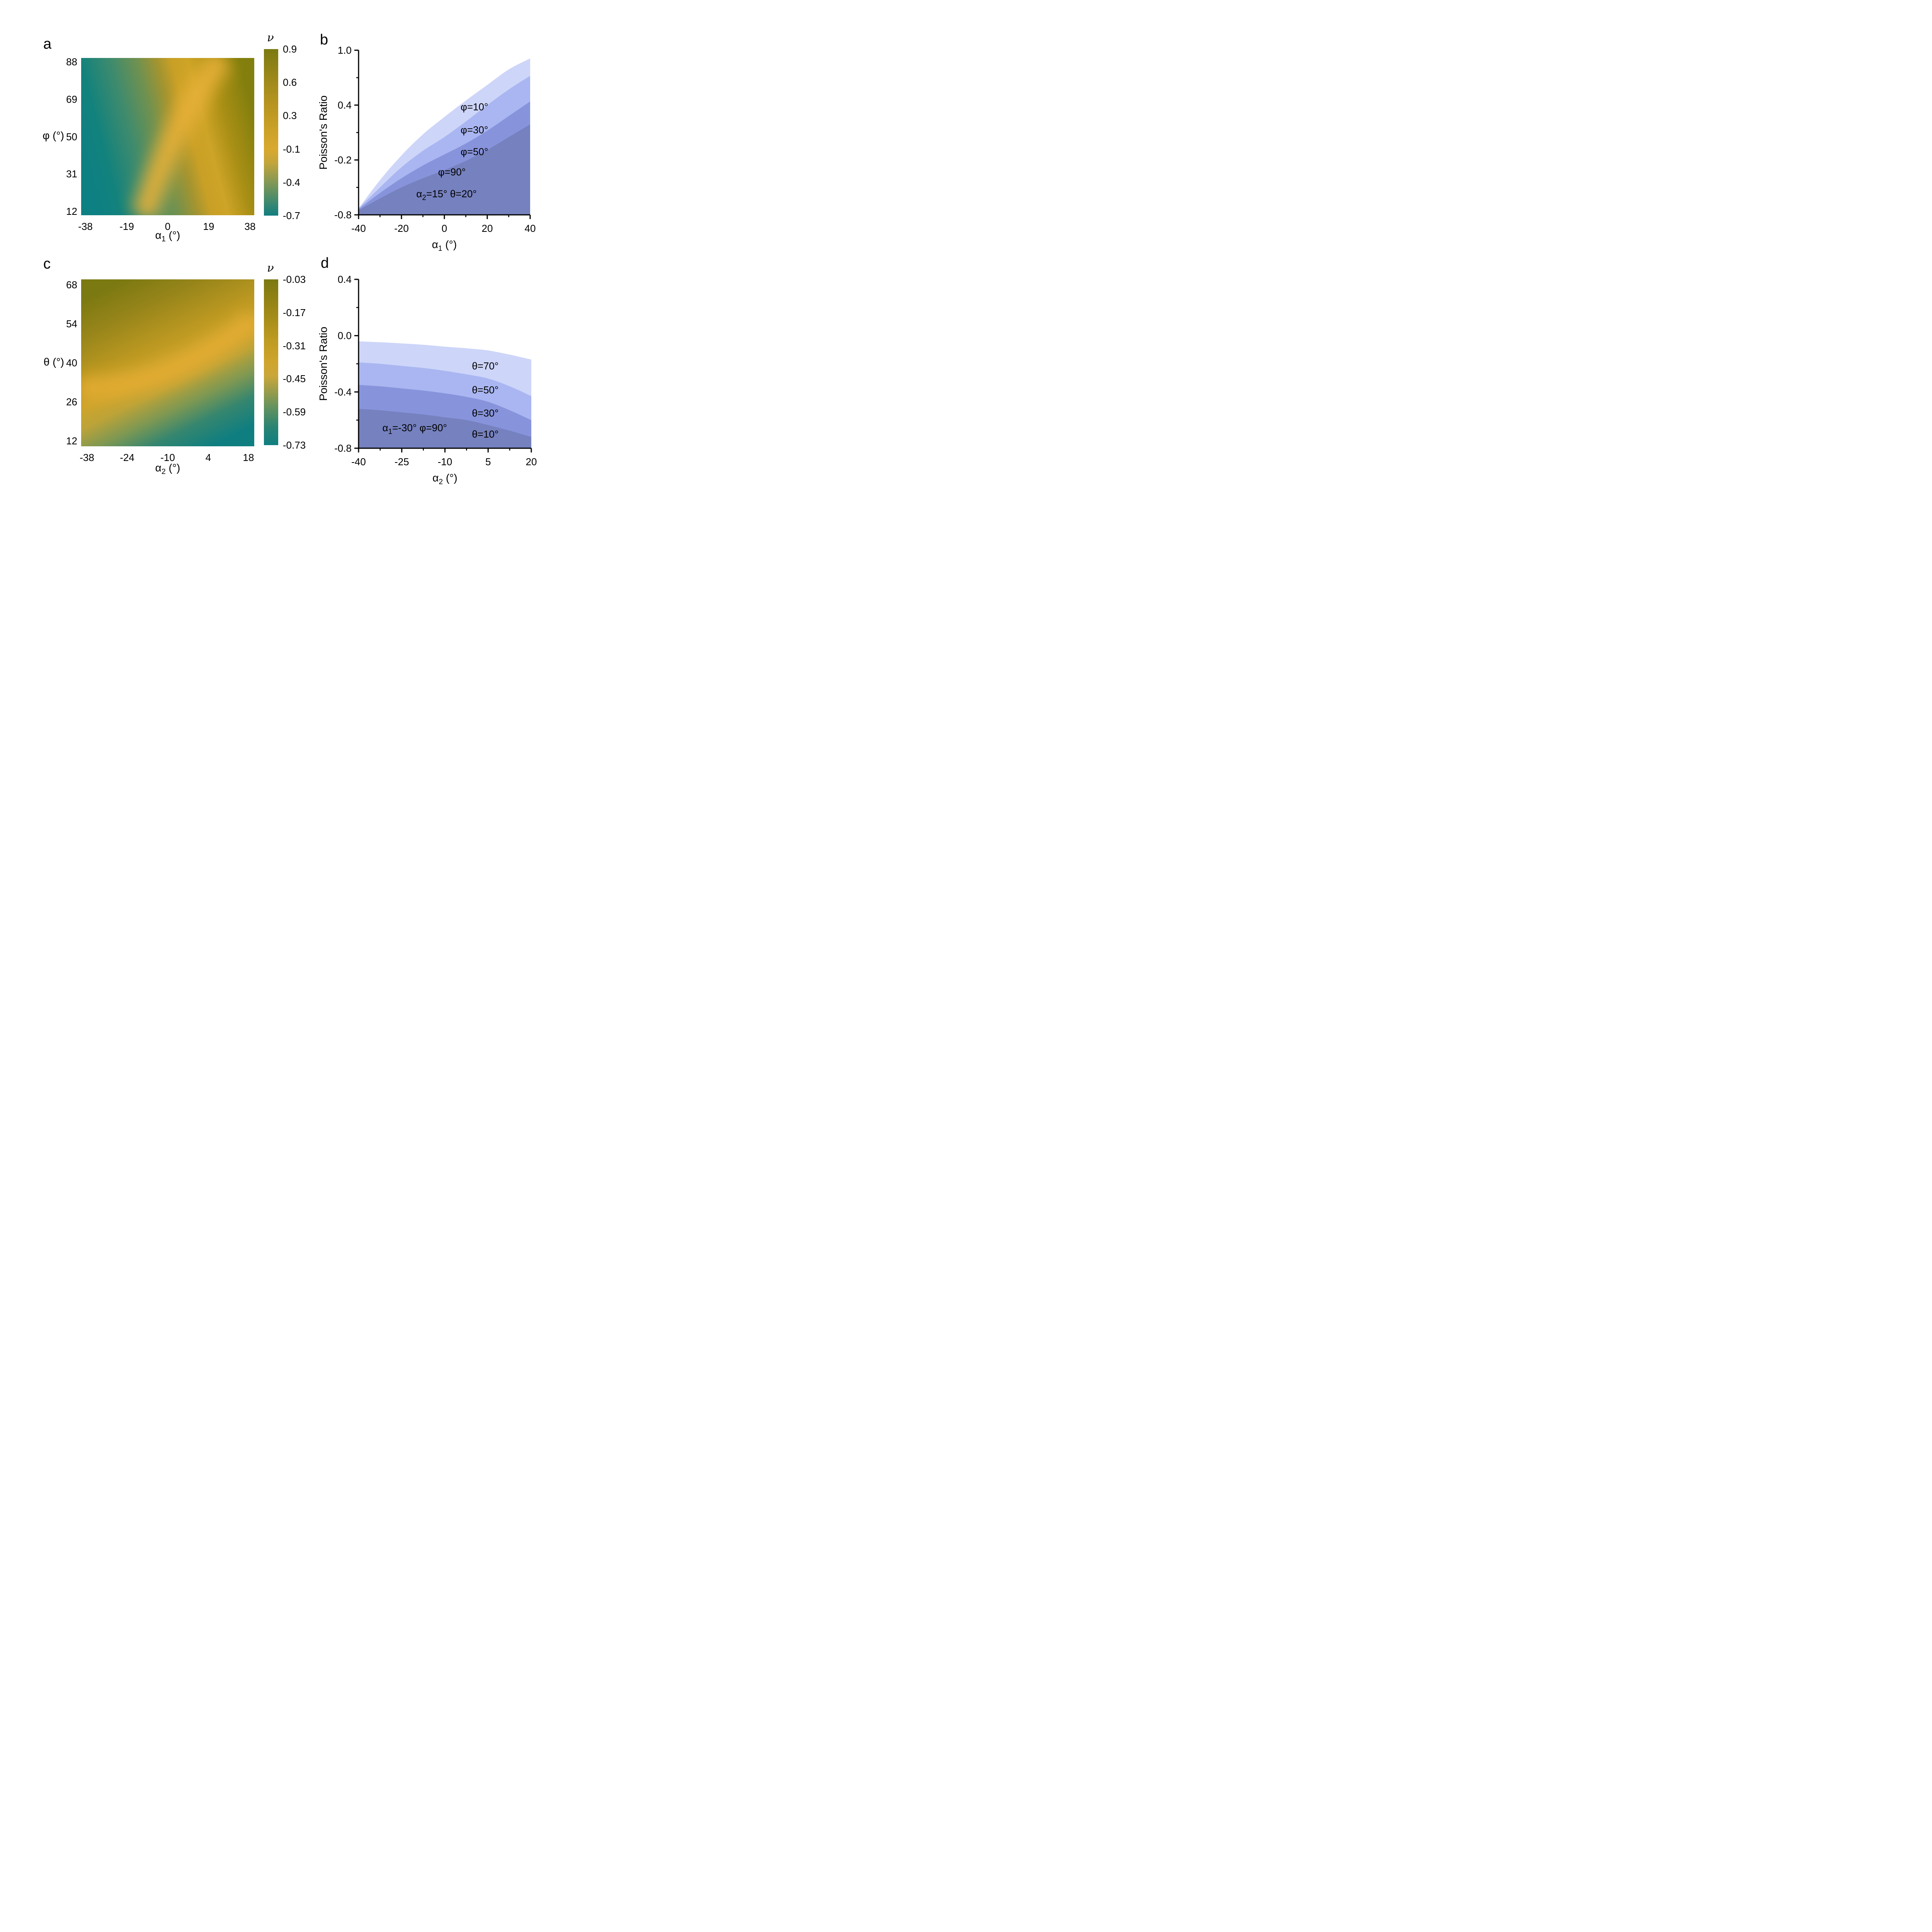 The image size is (1932, 1932). I want to click on colorbar-a-tick: -0.4, so click(291, 183).